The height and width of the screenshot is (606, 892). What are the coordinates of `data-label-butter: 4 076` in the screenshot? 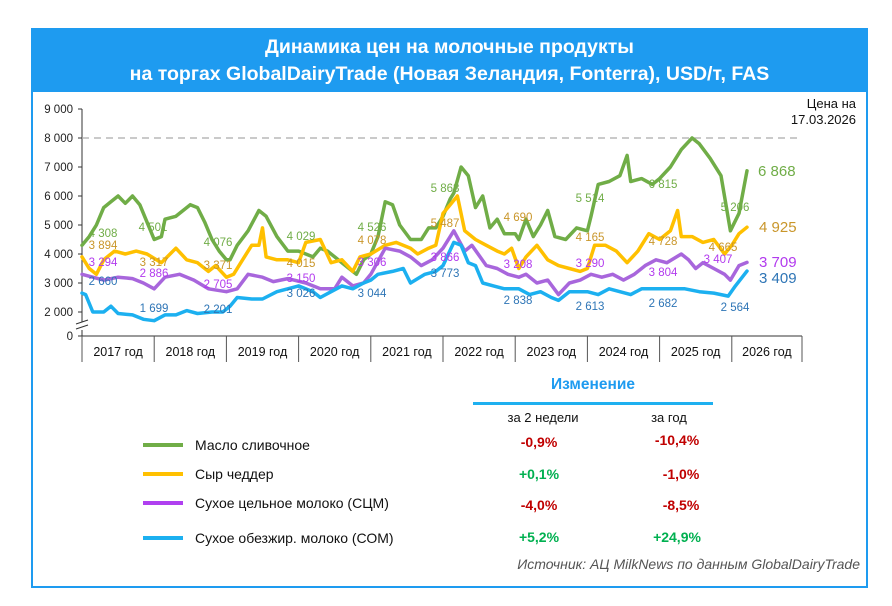 It's located at (218, 243).